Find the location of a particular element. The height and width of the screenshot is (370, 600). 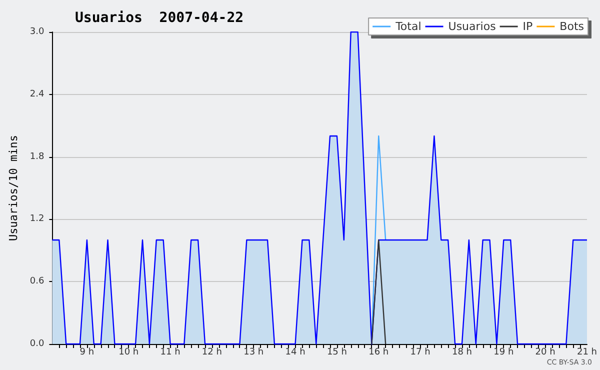

legend-label: Bots is located at coordinates (572, 26).